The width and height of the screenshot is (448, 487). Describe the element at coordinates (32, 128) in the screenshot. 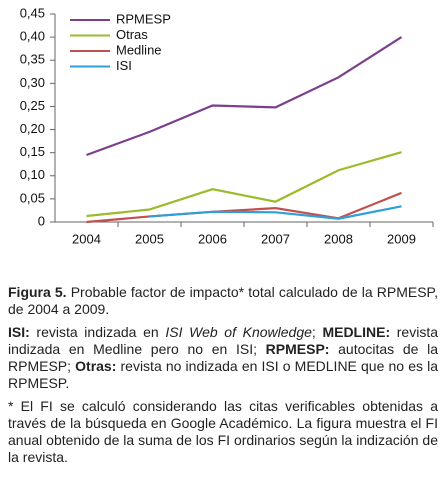

I see `y-tick-label: 0,20` at that location.